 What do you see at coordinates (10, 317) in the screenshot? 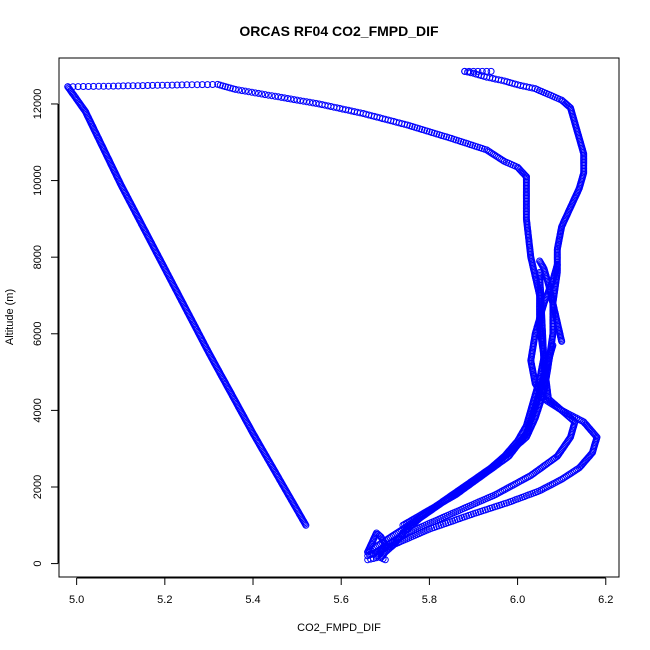
I see `y-axis-label: Altitude (m)` at bounding box center [10, 317].